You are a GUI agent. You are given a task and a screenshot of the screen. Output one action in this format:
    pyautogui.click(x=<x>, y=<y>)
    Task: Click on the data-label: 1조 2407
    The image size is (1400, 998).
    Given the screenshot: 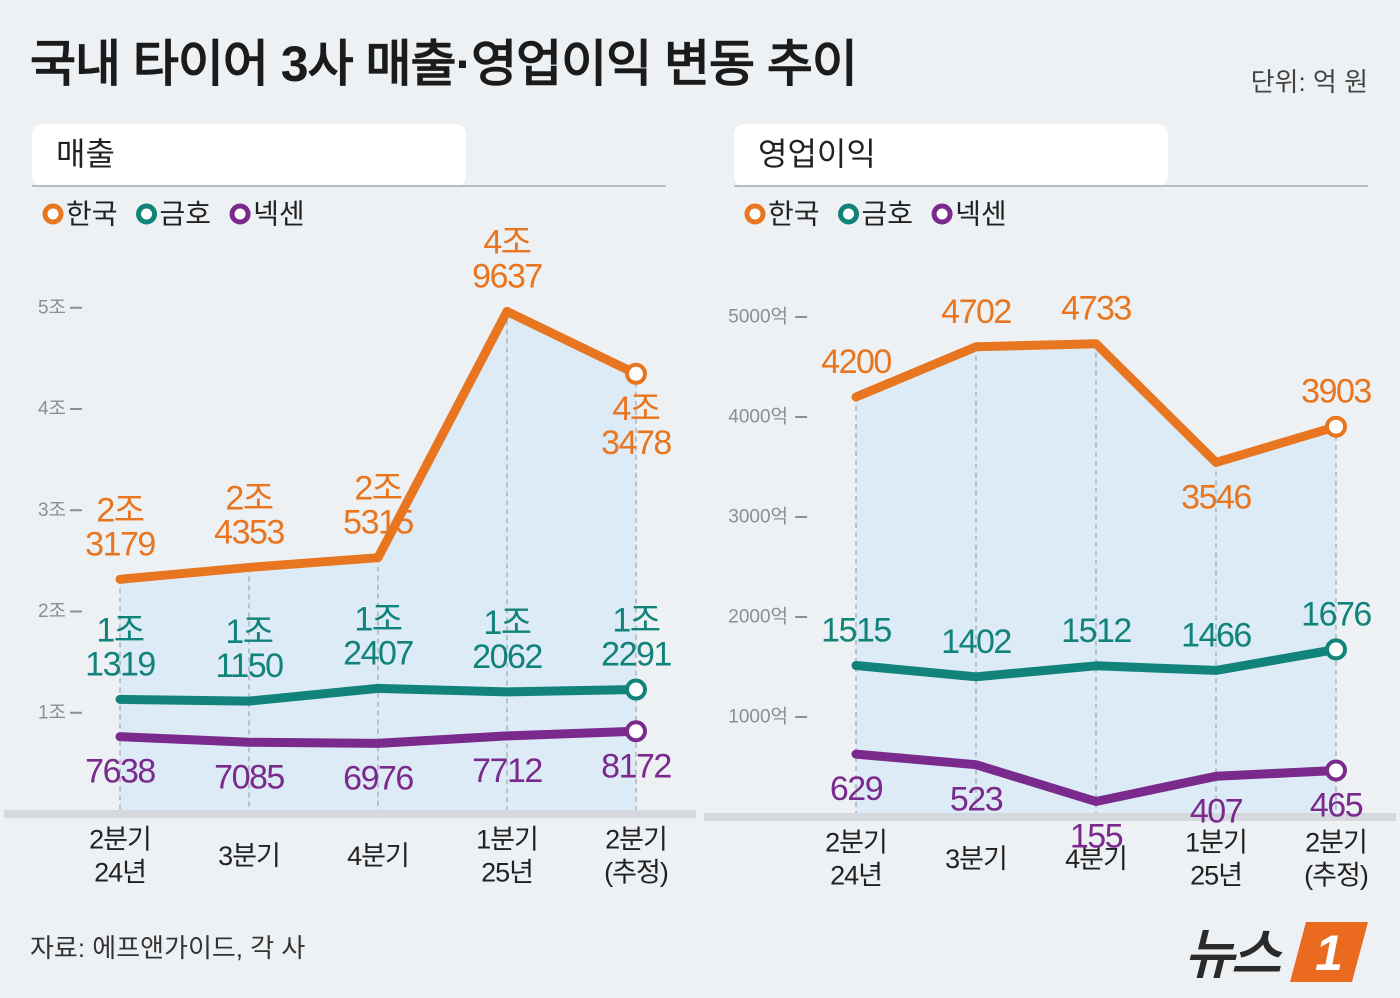 What is the action you would take?
    pyautogui.click(x=378, y=636)
    